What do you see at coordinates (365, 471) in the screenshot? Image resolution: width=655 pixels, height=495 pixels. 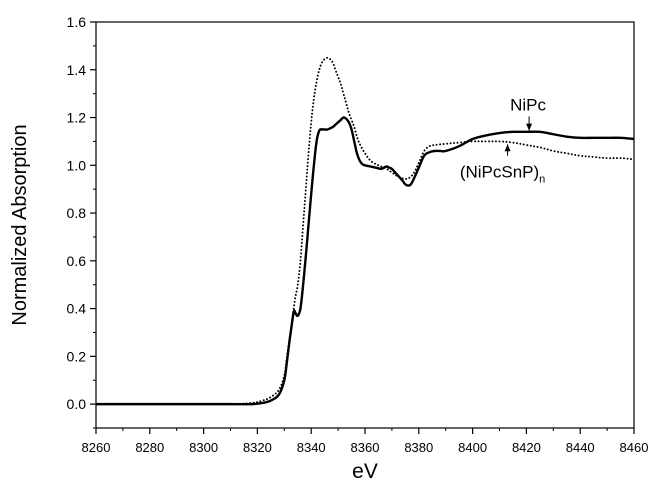 I see `x-axis-label: eV` at bounding box center [365, 471].